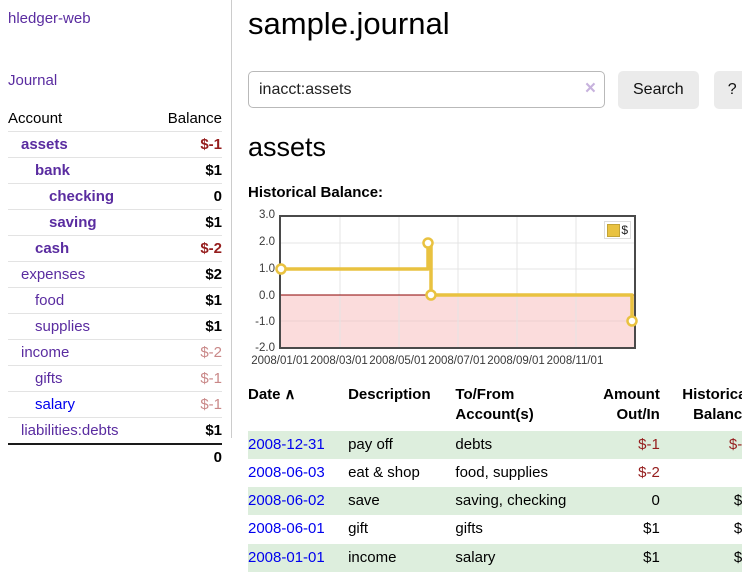 The height and width of the screenshot is (582, 742). What do you see at coordinates (50, 300) in the screenshot?
I see `account-link-food: food` at bounding box center [50, 300].